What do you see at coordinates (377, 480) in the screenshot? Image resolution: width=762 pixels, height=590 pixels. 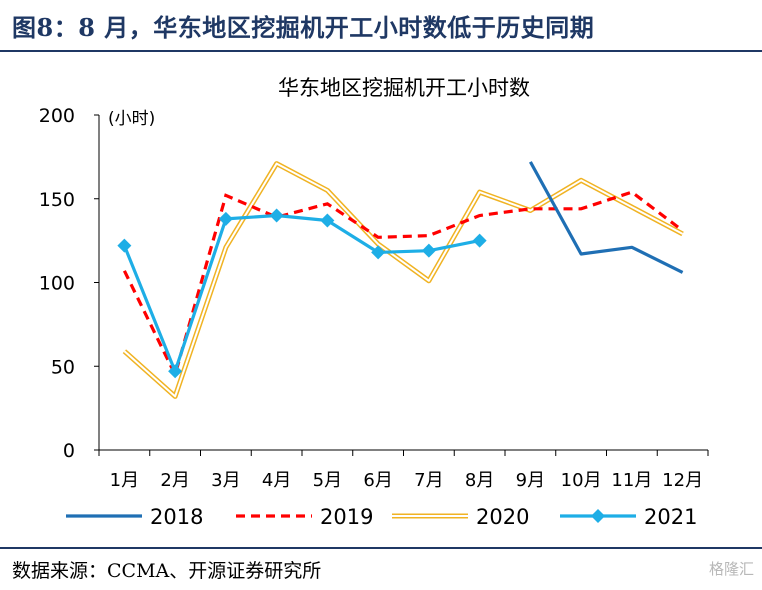 I see `x-tick-label: 6月` at bounding box center [377, 480].